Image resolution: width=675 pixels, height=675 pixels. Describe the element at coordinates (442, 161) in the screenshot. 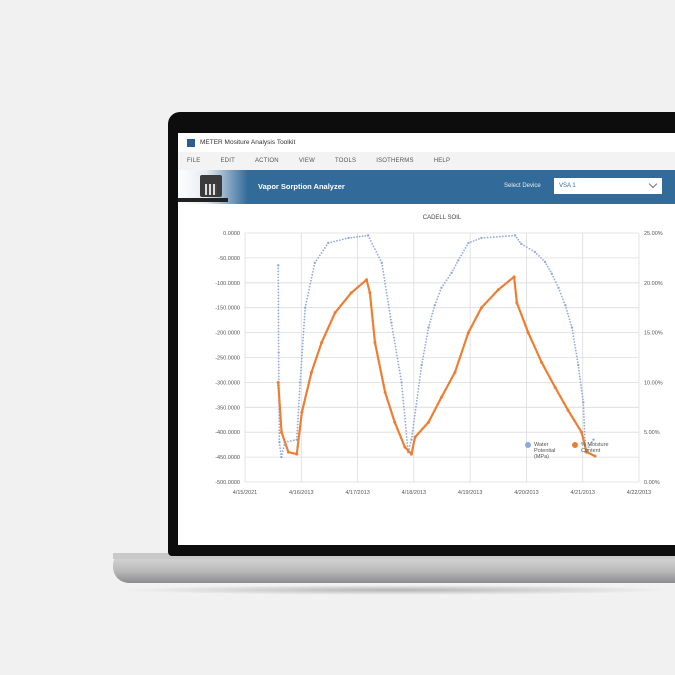

I see `menu-help: HELP` at that location.